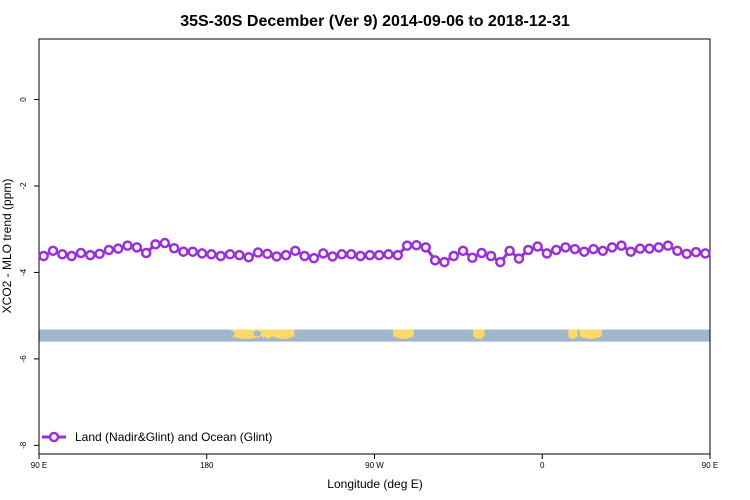 The width and height of the screenshot is (750, 500). I want to click on y-tick-label: 0, so click(23, 99).